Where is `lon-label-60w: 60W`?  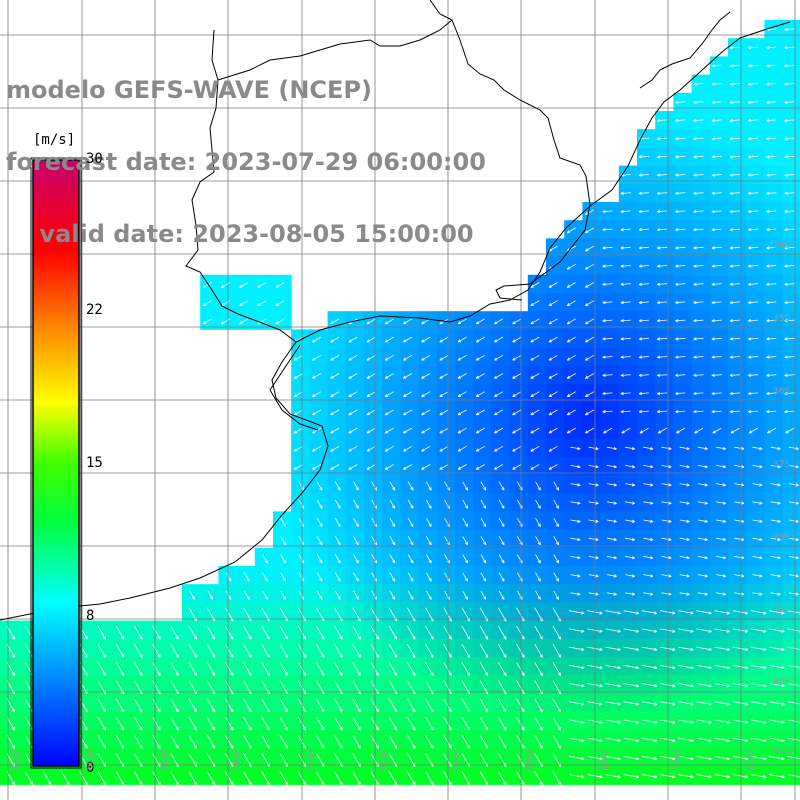
lon-label-60w: 60W is located at coordinates (91, 759).